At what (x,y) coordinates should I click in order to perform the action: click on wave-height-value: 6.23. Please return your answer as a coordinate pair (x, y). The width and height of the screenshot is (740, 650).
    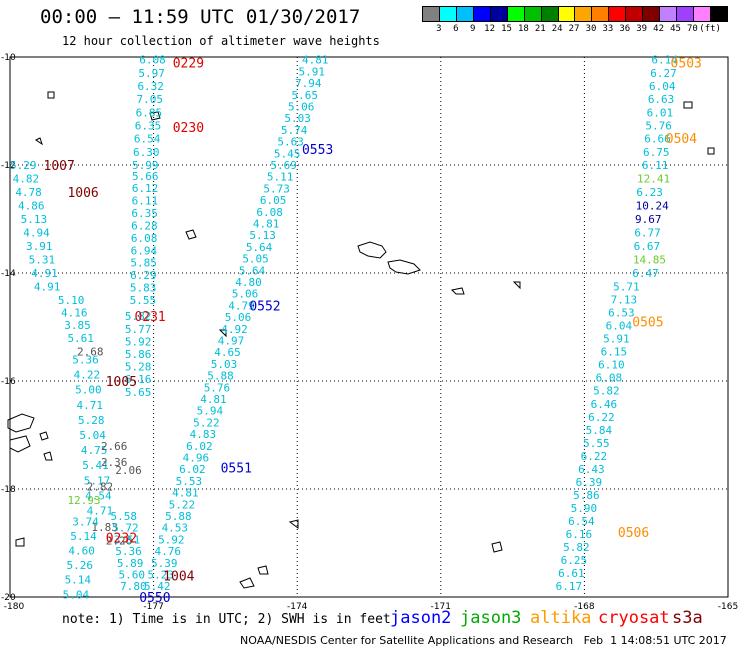
    Looking at the image, I should click on (649, 192).